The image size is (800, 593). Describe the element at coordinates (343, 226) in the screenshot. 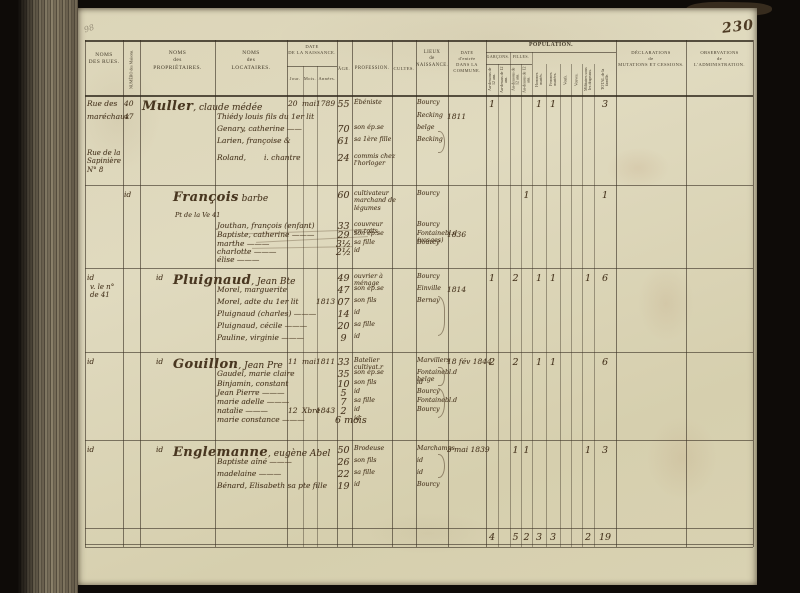

I see `cell-age: 33` at that location.